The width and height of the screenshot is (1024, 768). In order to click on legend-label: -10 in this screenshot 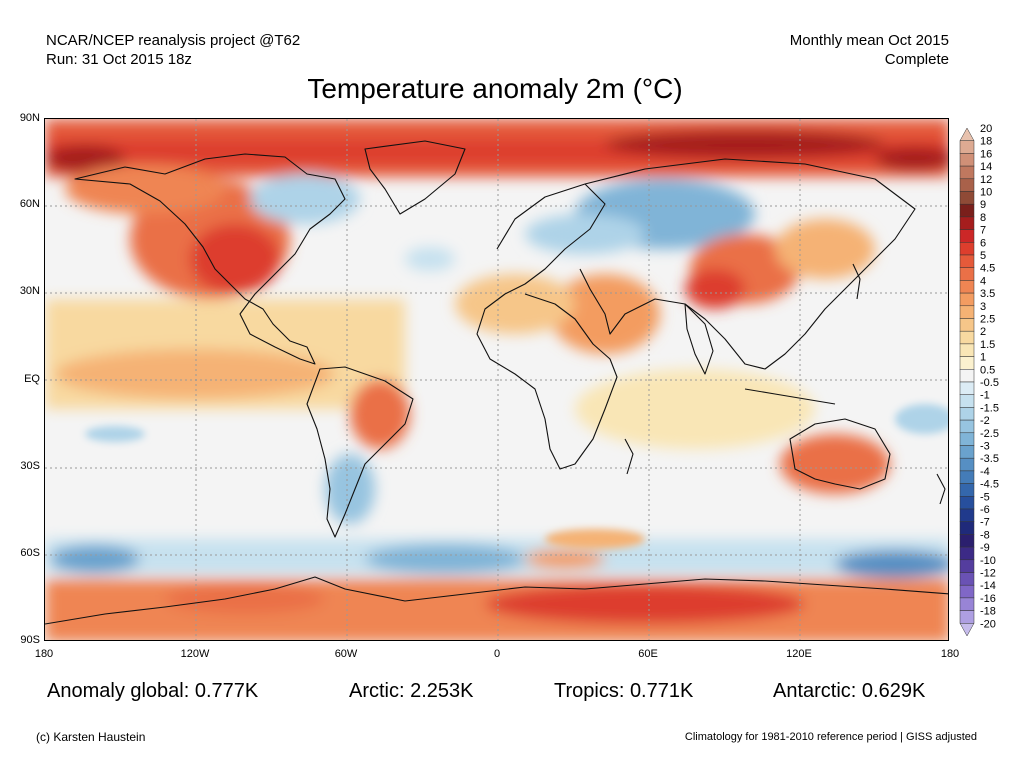, I will do `click(988, 561)`.